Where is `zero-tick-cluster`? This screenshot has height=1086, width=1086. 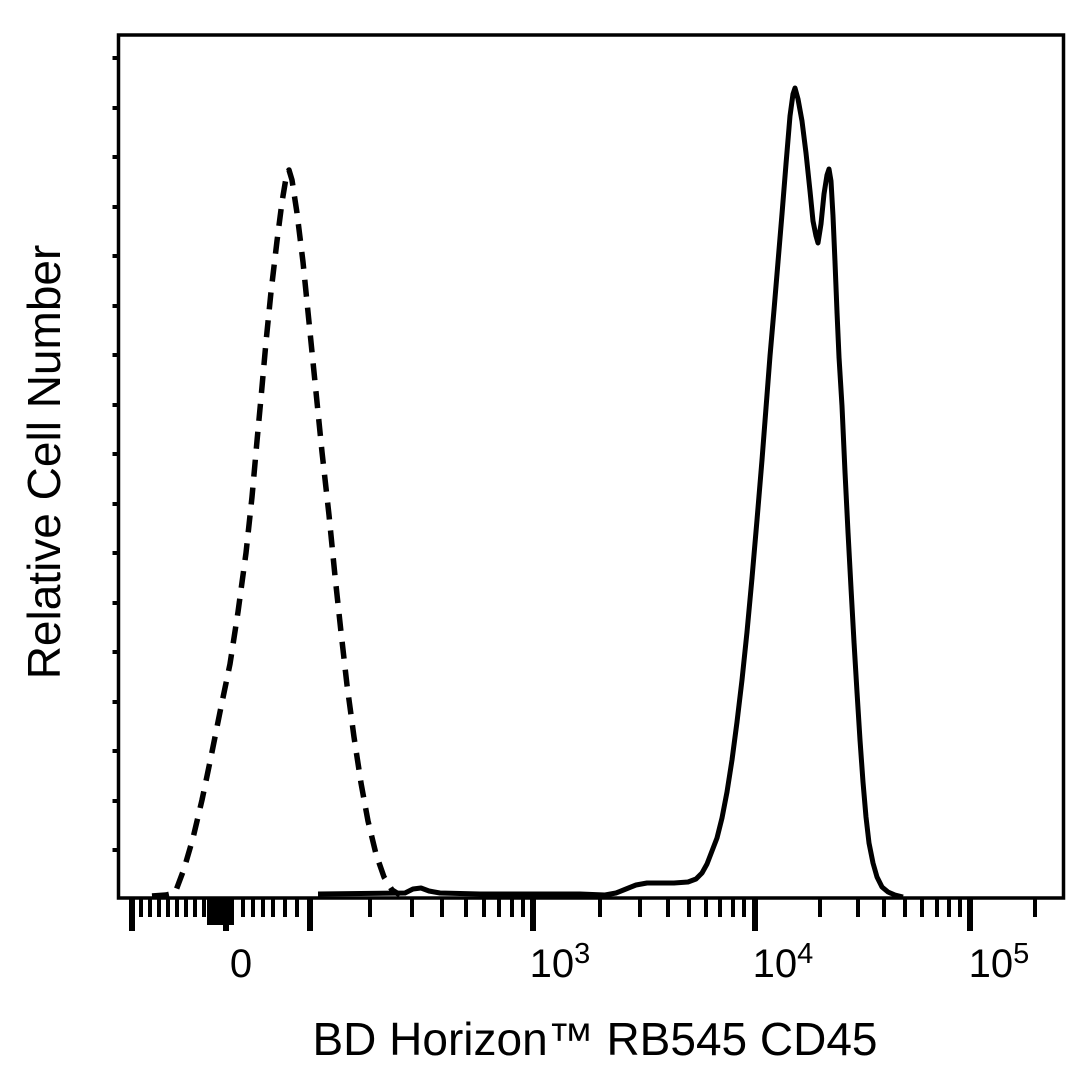 zero-tick-cluster is located at coordinates (220, 911).